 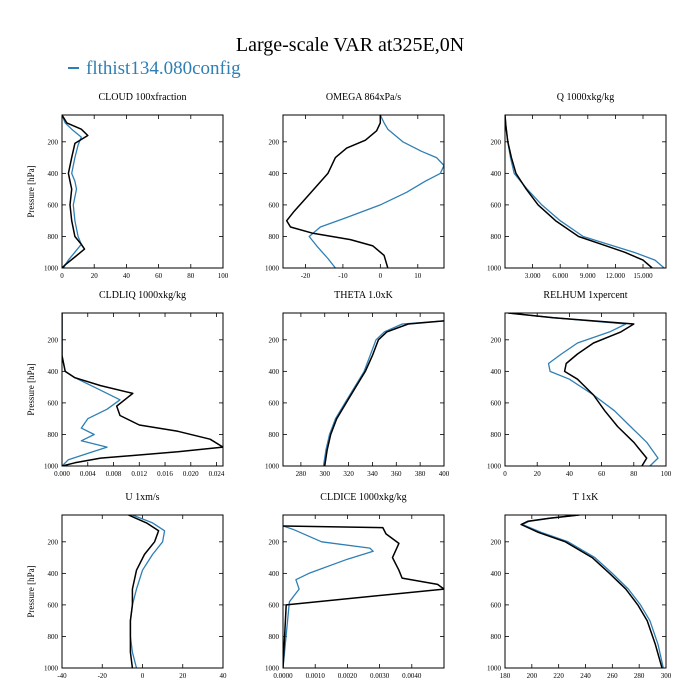 I want to click on x-tick-label: 0.000, so click(x=62, y=474).